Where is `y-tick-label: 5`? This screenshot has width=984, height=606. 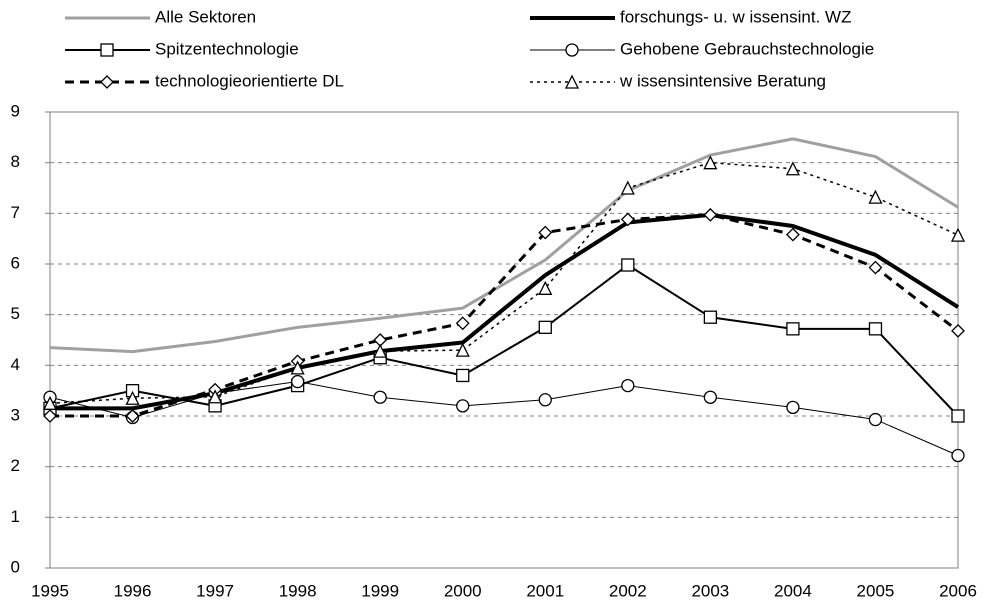 y-tick-label: 5 is located at coordinates (15, 313).